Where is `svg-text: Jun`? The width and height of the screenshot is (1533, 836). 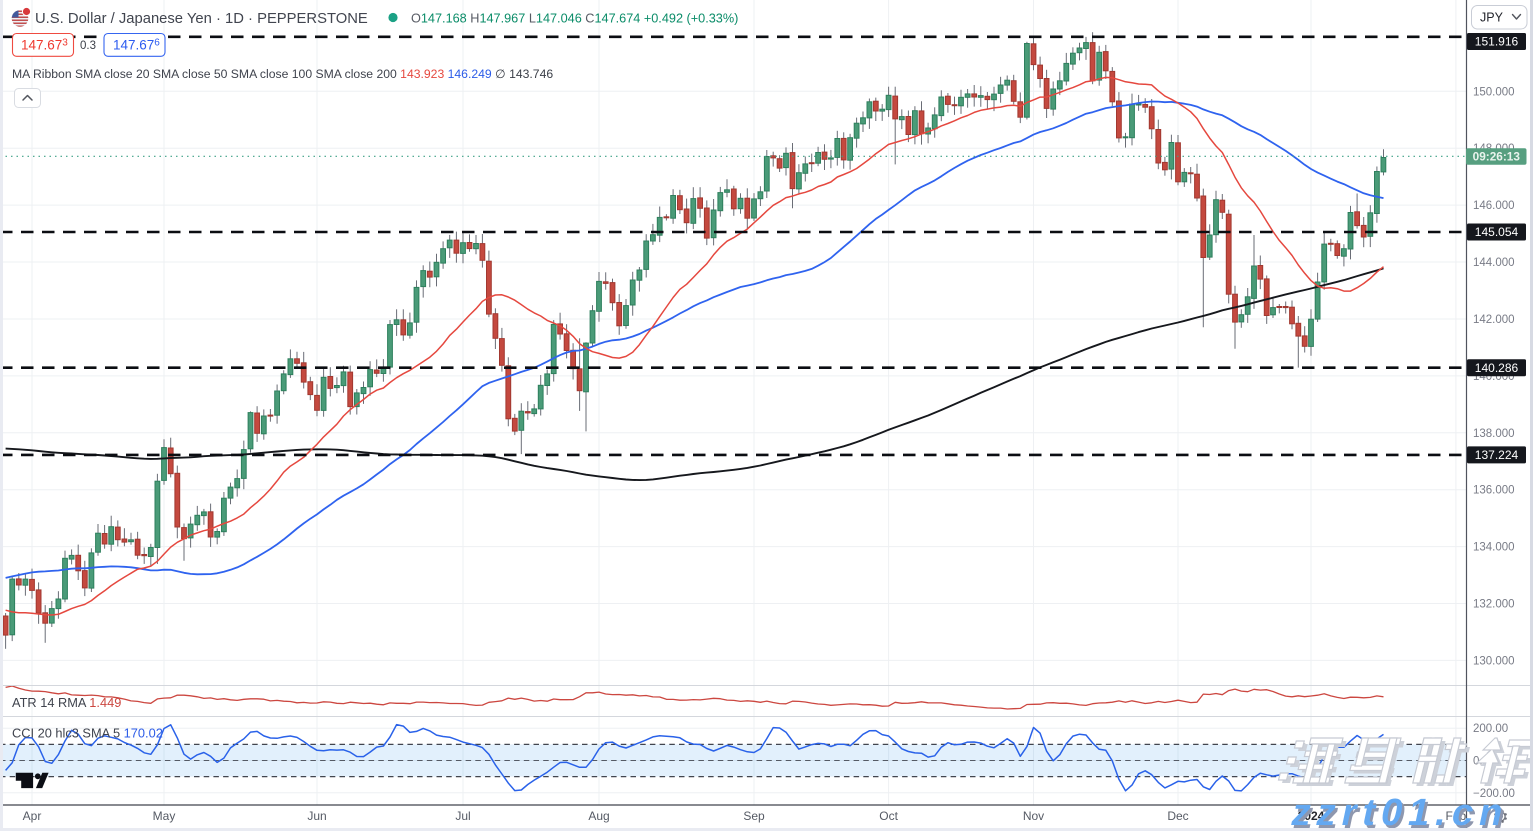
svg-text: Jun is located at coordinates (316, 816).